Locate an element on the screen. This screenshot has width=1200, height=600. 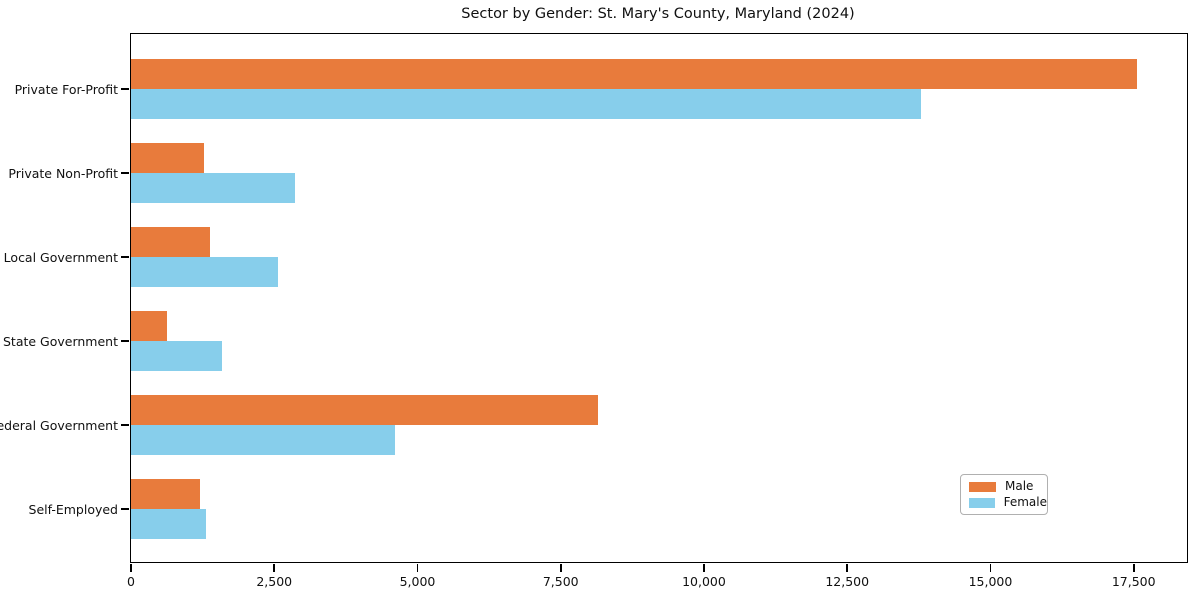
legend-item-female: Female is located at coordinates (1004, 502).